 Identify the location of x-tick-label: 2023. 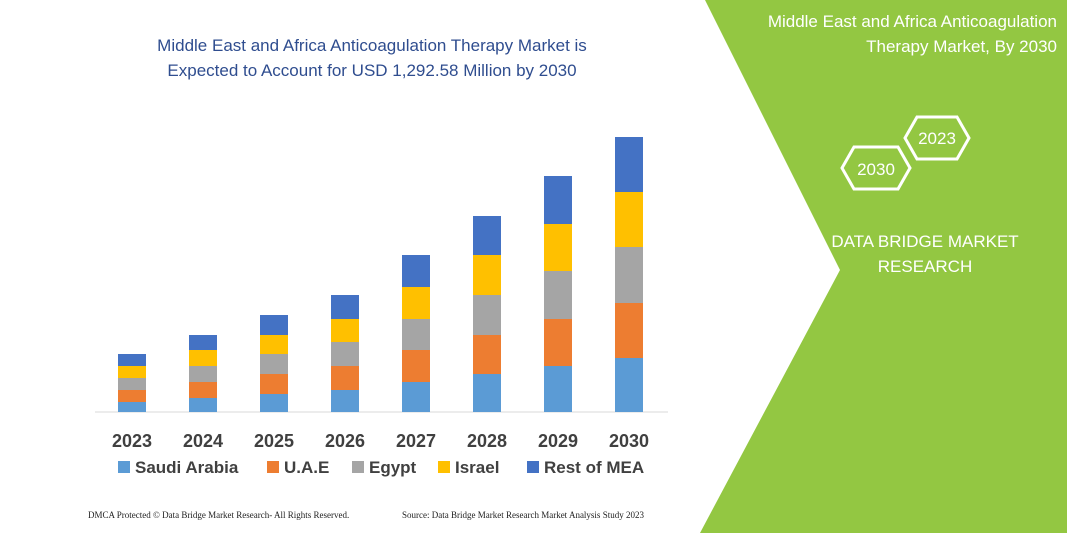
(132, 441).